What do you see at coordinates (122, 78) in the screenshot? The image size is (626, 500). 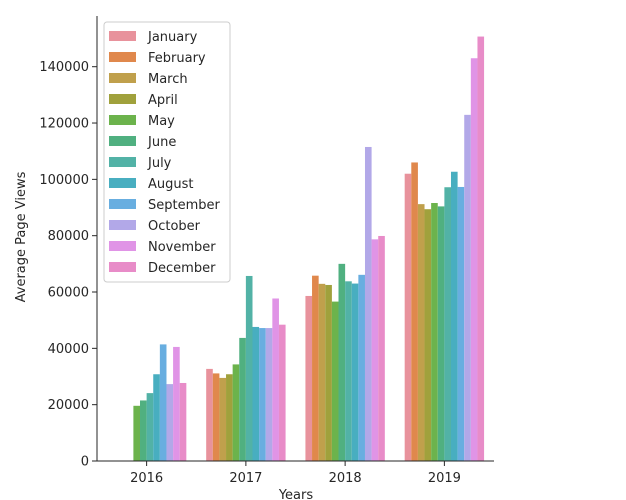 I see `legend-swatch-march` at bounding box center [122, 78].